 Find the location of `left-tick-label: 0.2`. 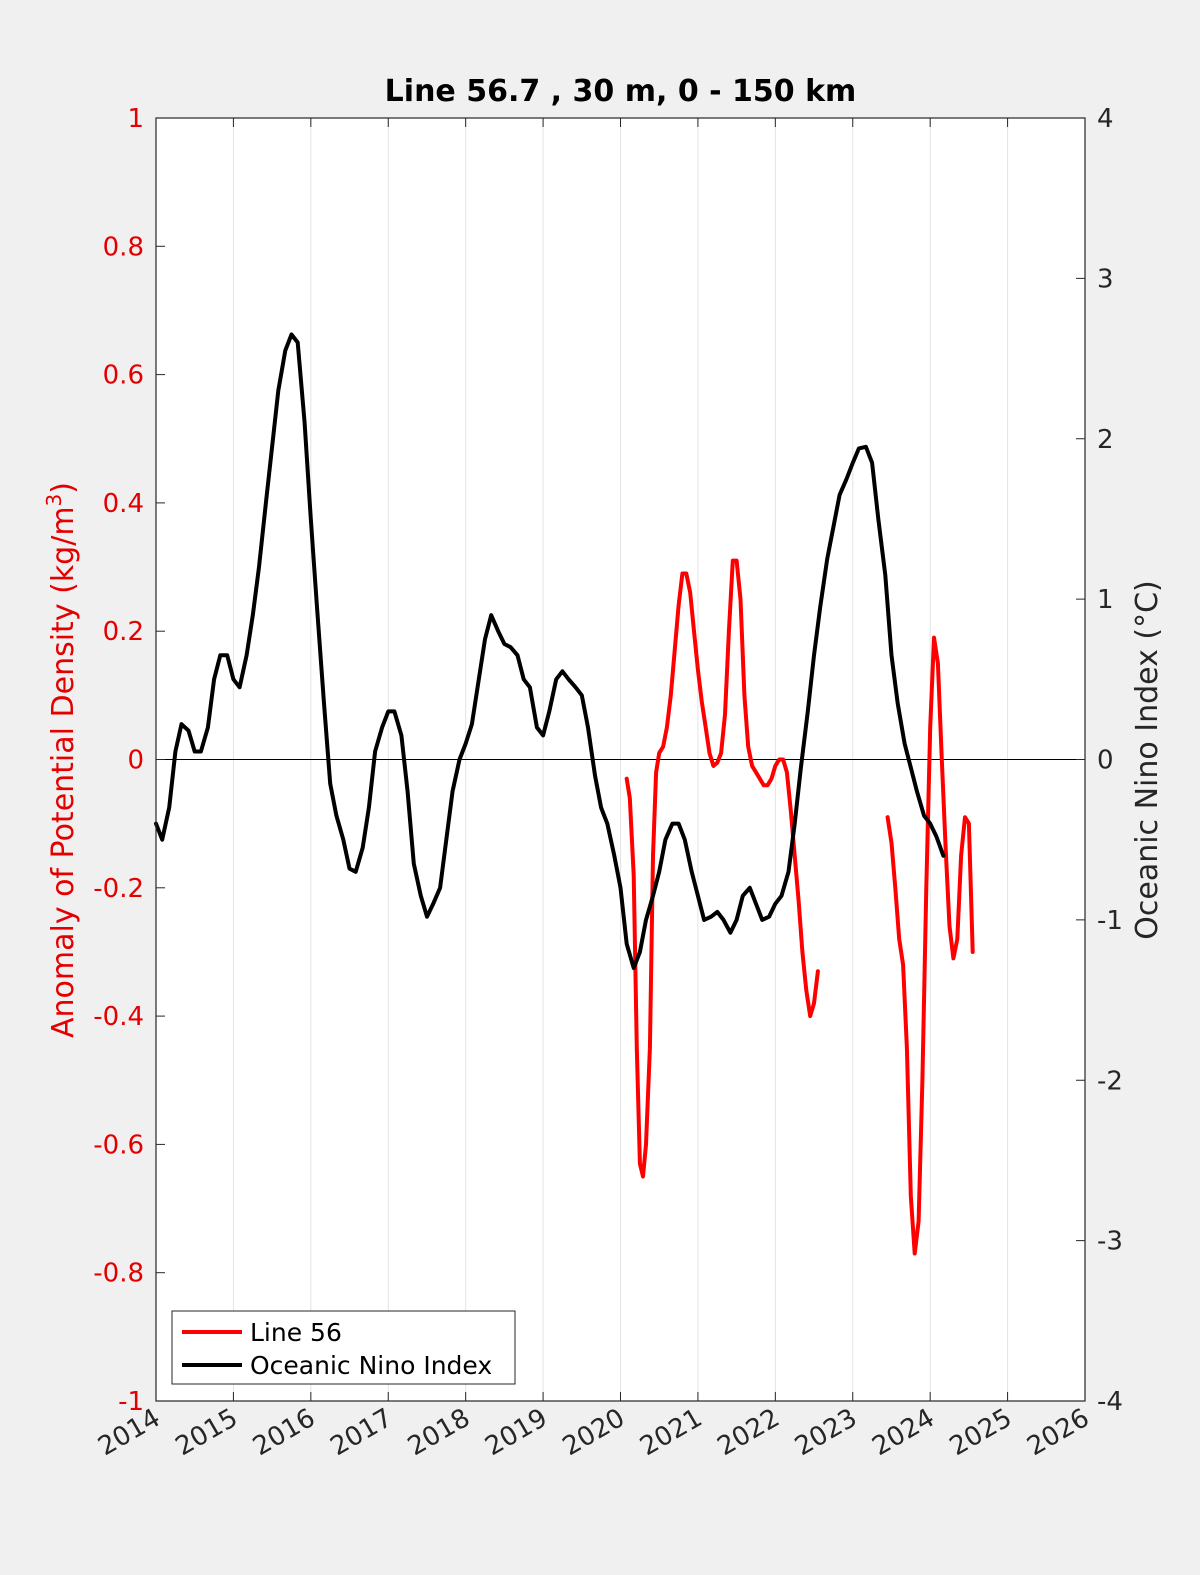

left-tick-label: 0.2 is located at coordinates (123, 632).